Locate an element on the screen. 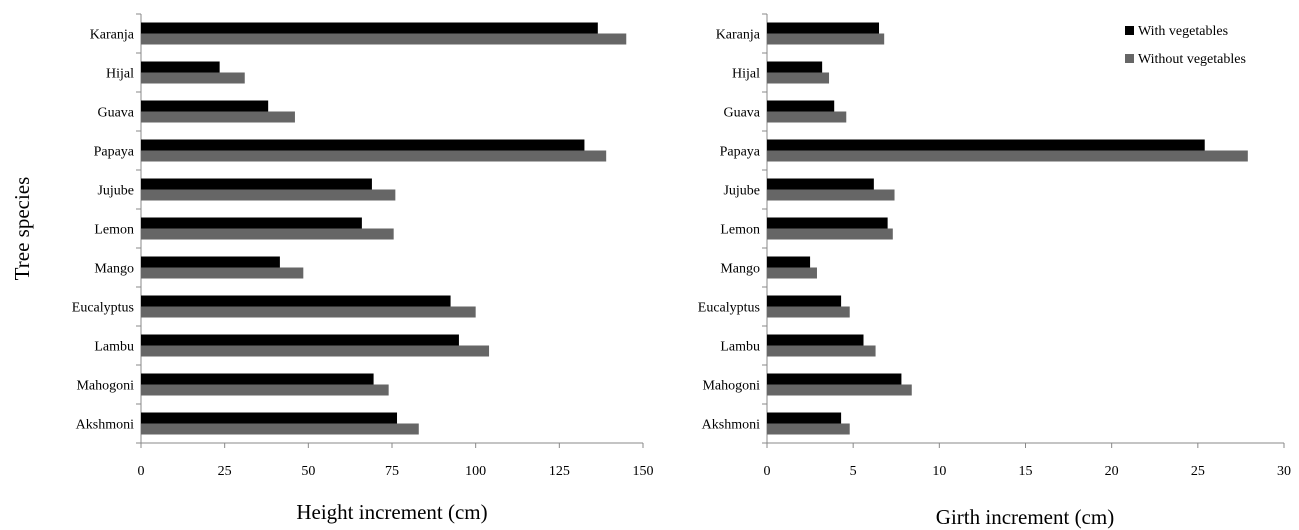  x-tick-label: 125 is located at coordinates (559, 471).